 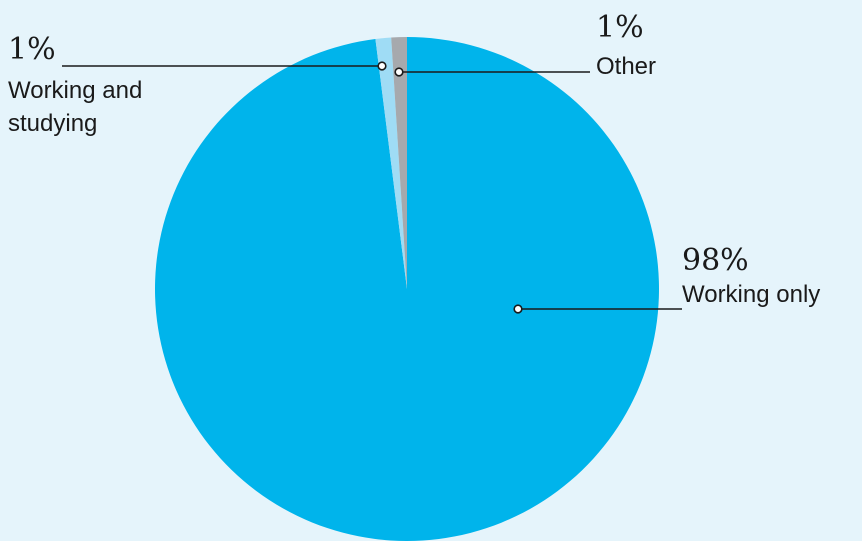 What do you see at coordinates (197, 84) in the screenshot?
I see `label-group-working-and-studying: 1% Working and studying` at bounding box center [197, 84].